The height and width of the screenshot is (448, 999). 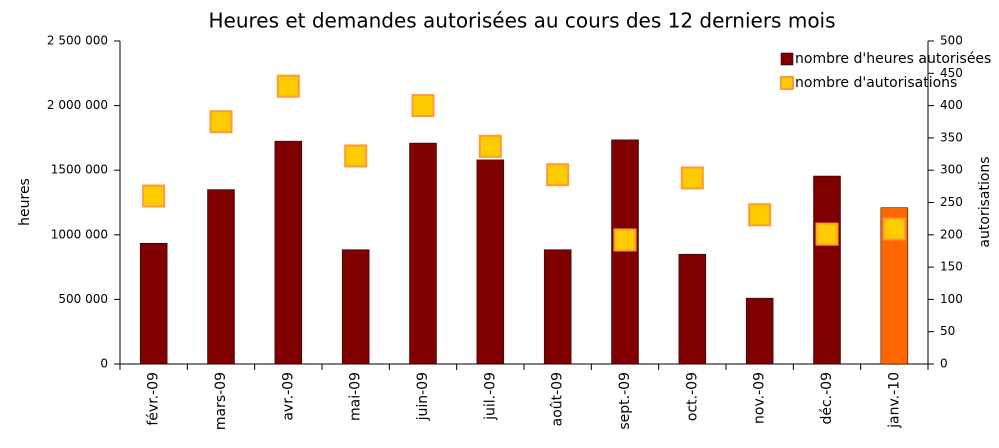 I want to click on x-tick-label: nov.-09, so click(x=760, y=398).